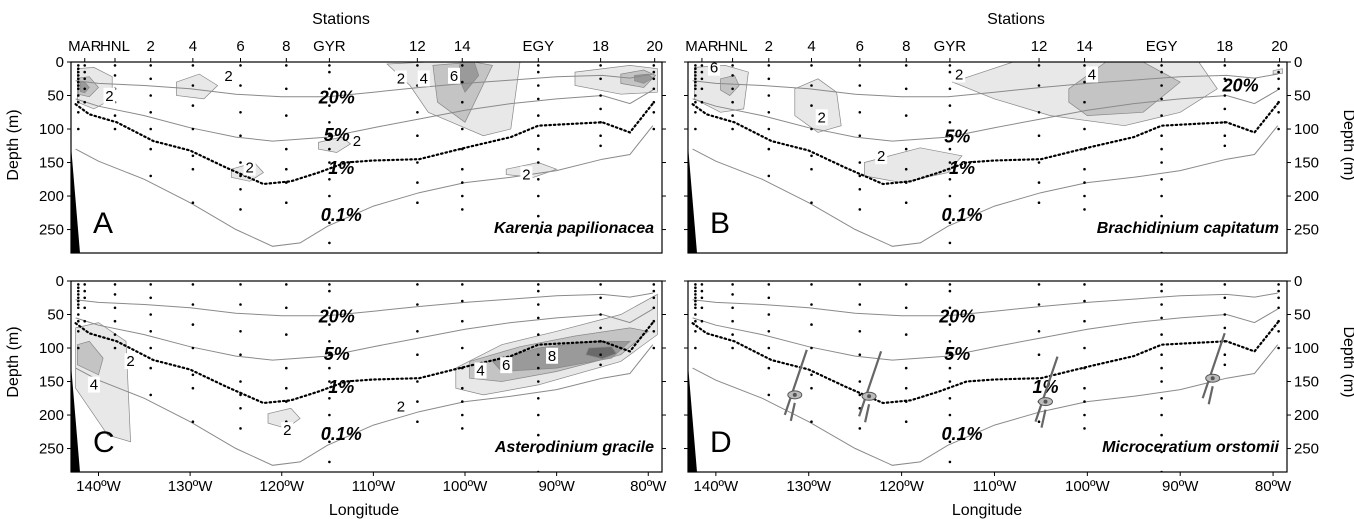  Describe the element at coordinates (1306, 196) in the screenshot. I see `y-tick-label: 200` at that location.